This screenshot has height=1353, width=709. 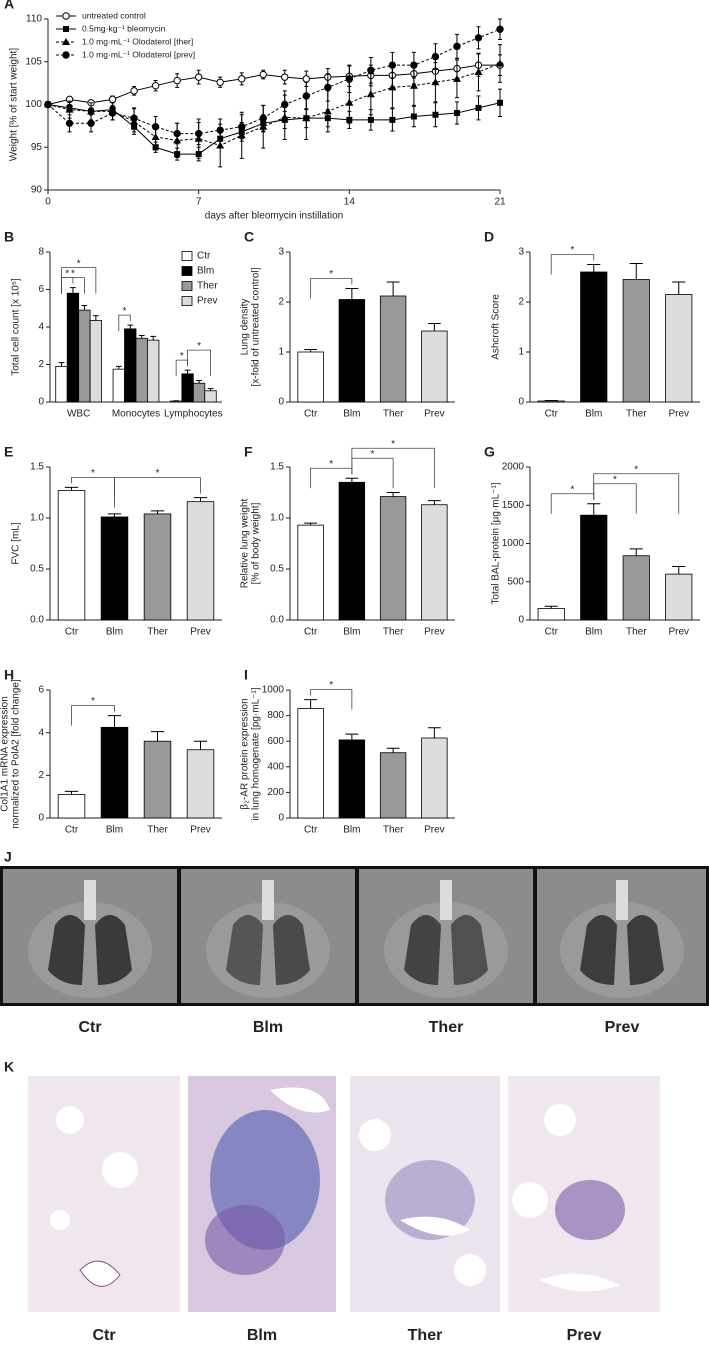 I want to click on panel-letter: G, so click(x=489, y=452).